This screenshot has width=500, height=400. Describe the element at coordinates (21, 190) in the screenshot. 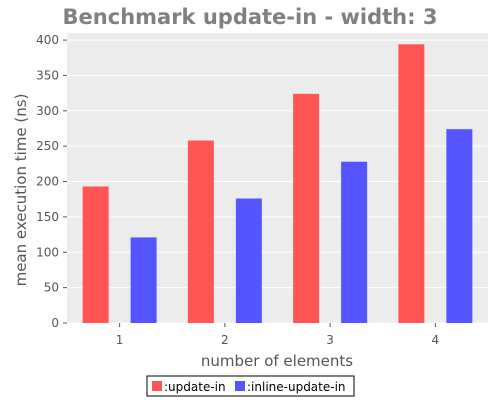

I see `y-axis-label: mean execution time (ns)` at that location.